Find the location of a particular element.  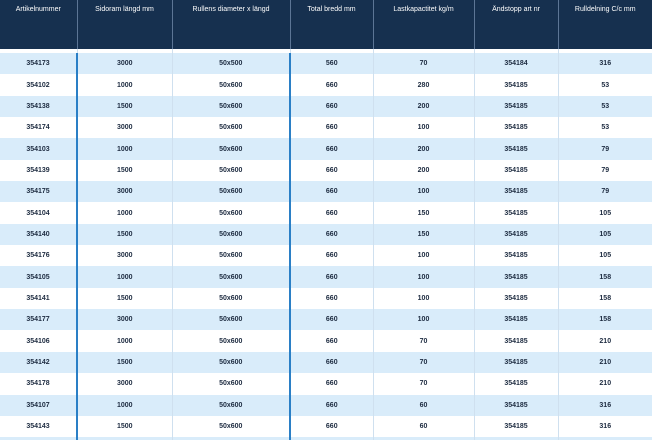

table-row: 354177 3000 50x600 660 100 354185 158 is located at coordinates (326, 320).